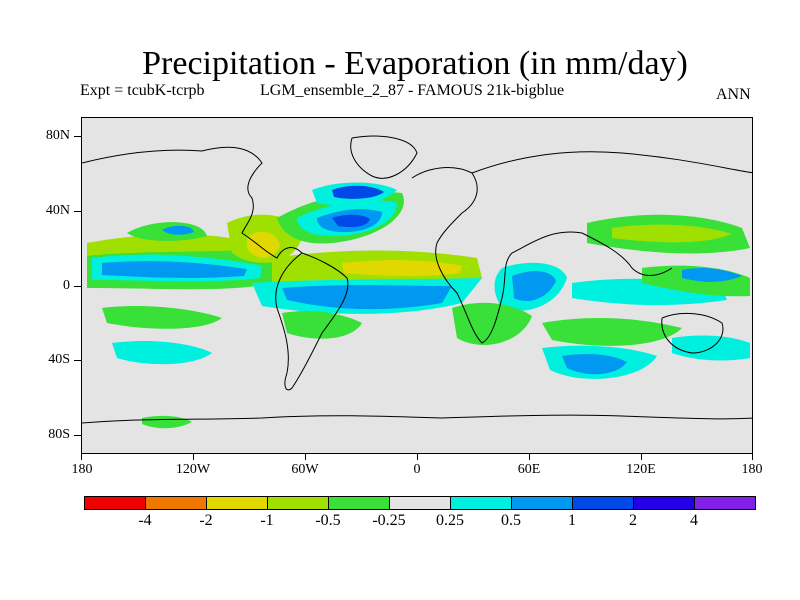 Image resolution: width=800 pixels, height=600 pixels. Describe the element at coordinates (267, 520) in the screenshot. I see `colorbar-label: -1` at that location.